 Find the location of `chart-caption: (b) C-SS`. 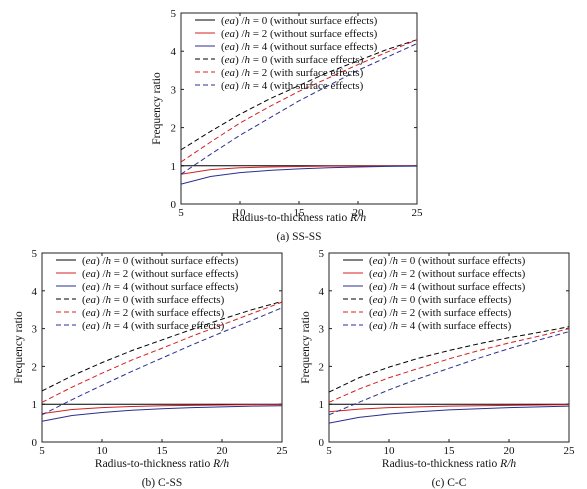

chart-caption: (b) C-SS is located at coordinates (162, 483).